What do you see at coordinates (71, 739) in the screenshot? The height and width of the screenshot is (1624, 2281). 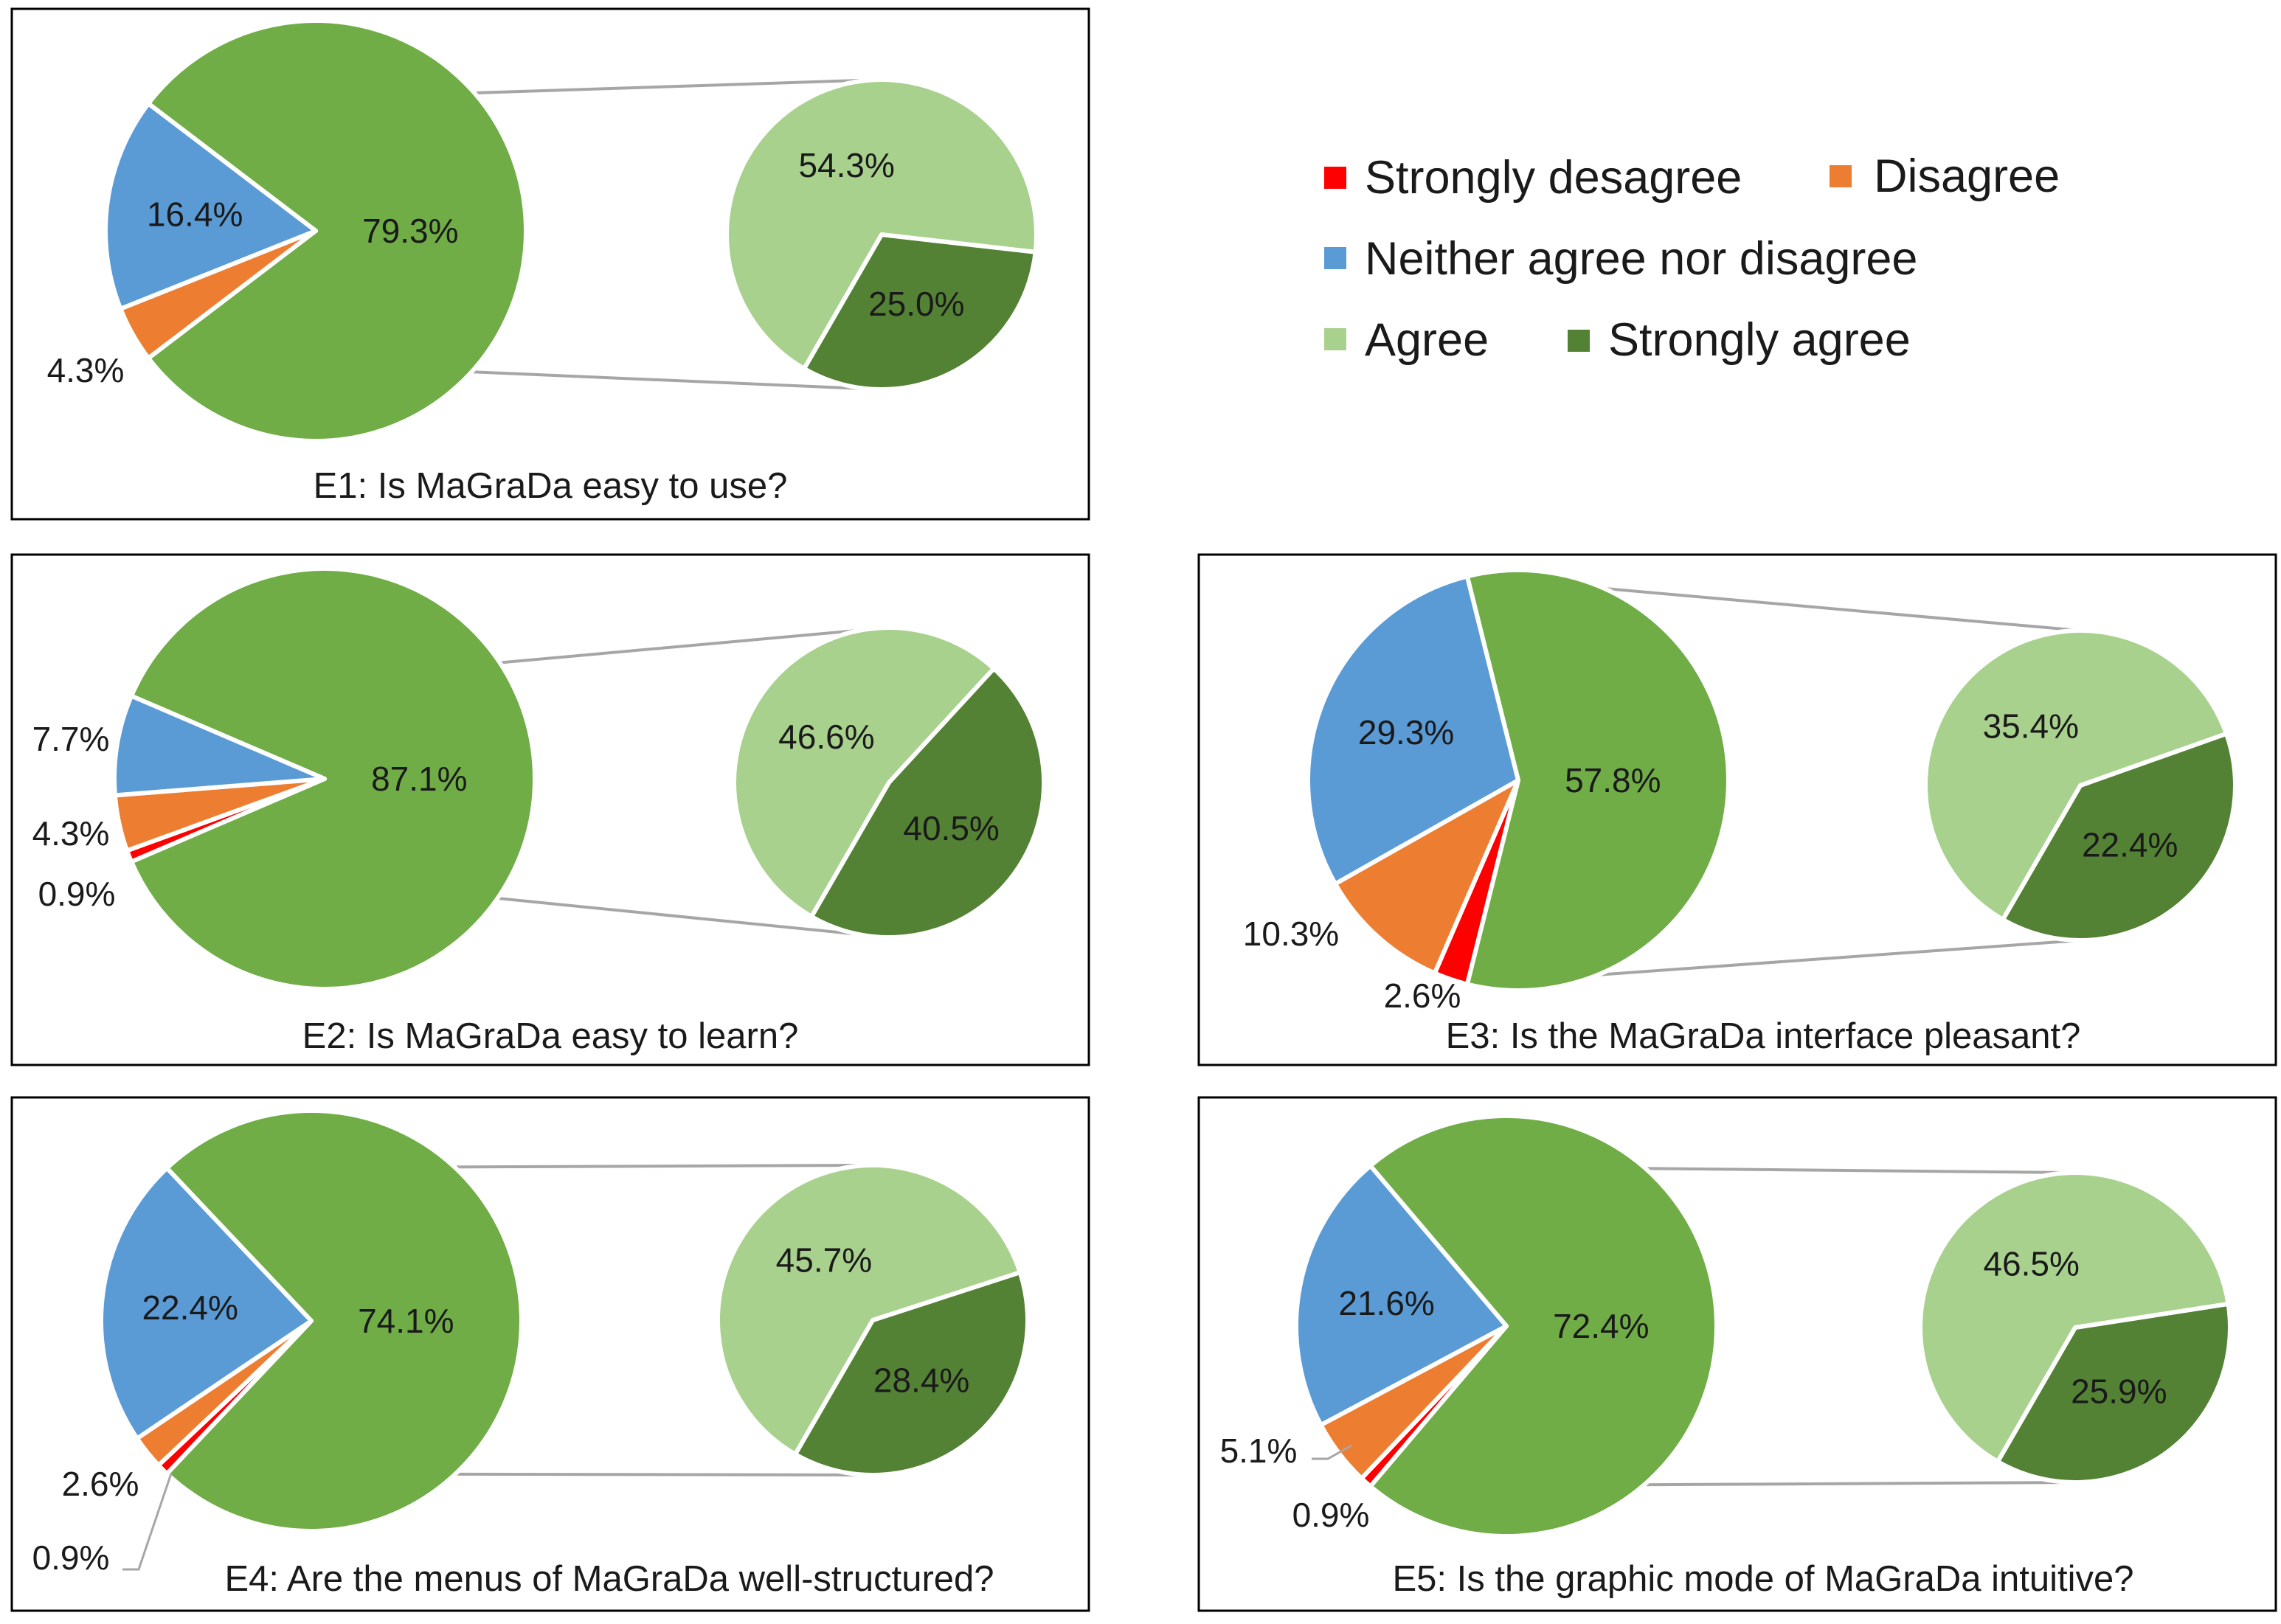 I see `data-label-neutral: 7.7%` at bounding box center [71, 739].